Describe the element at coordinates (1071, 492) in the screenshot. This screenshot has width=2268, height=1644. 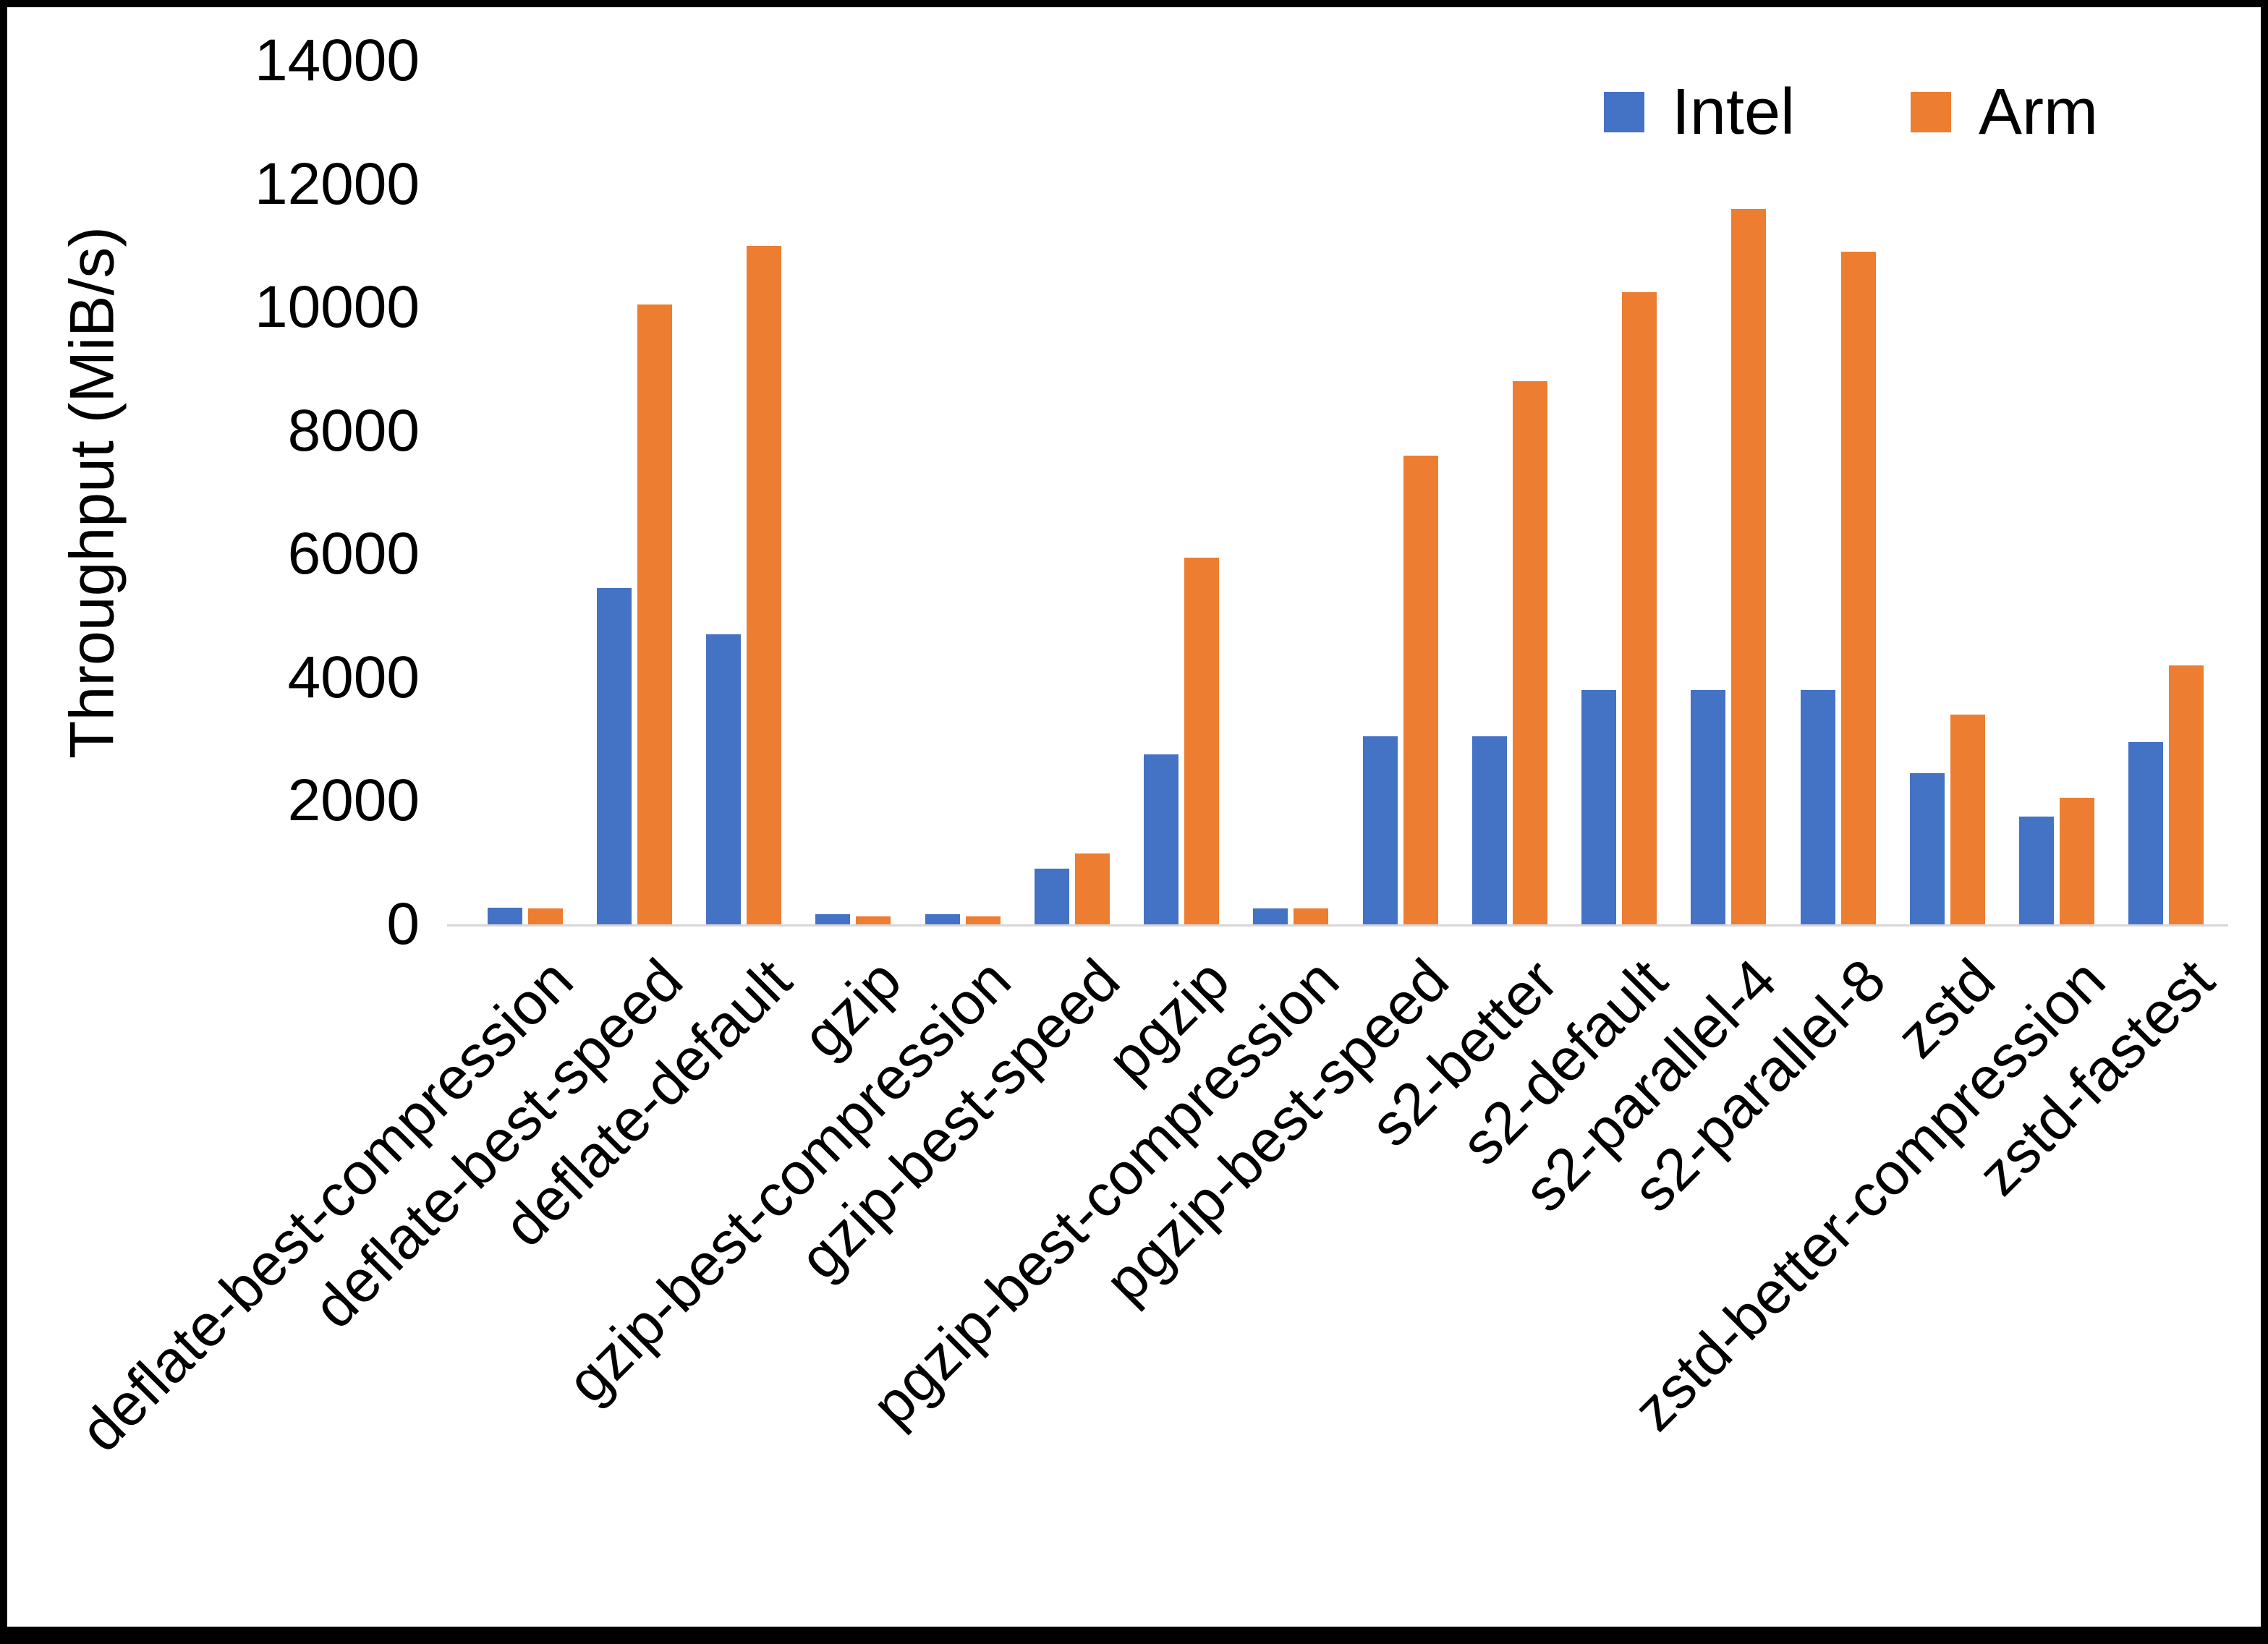
I see `bar-group-gzip-best-speed` at that location.